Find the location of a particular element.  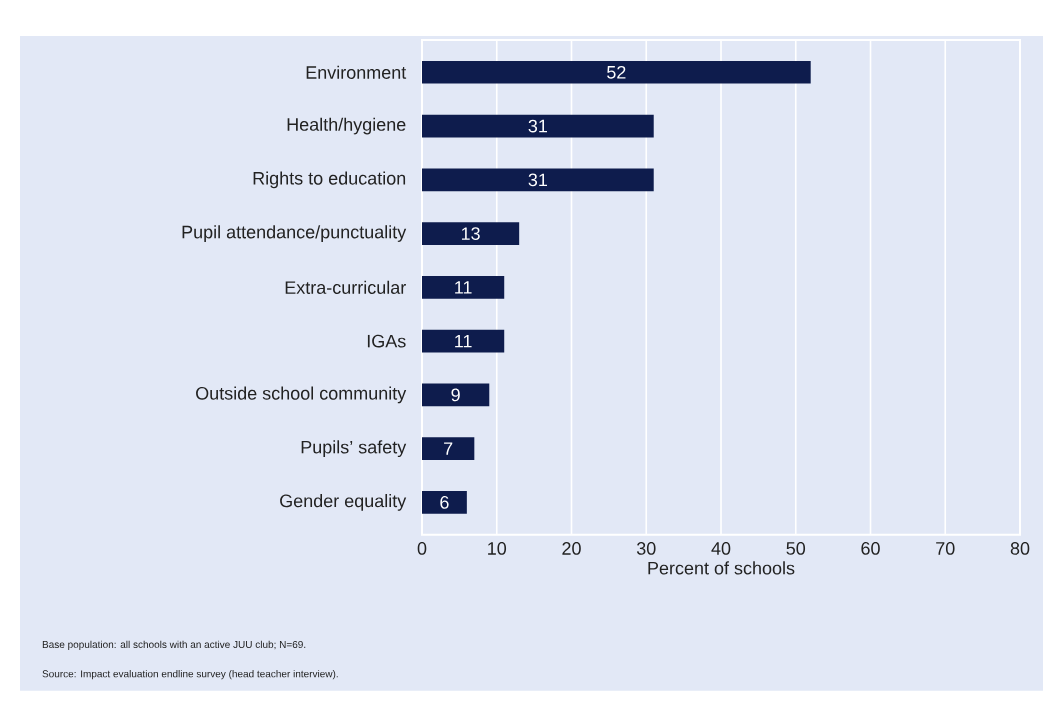

y-tick-label: Extra-curricular is located at coordinates (345, 287).